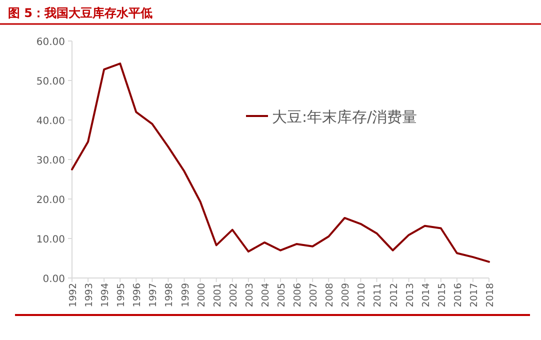  What do you see at coordinates (394, 295) in the screenshot?
I see `x-tick-label: 2012` at bounding box center [394, 295].